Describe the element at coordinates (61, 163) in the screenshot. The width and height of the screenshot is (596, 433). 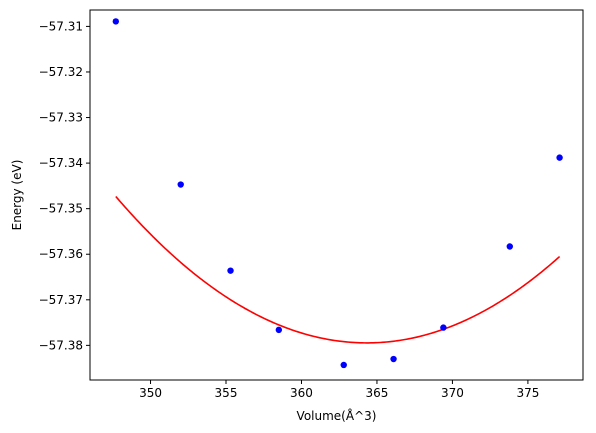
I see `y-tick-label: −57.34` at that location.